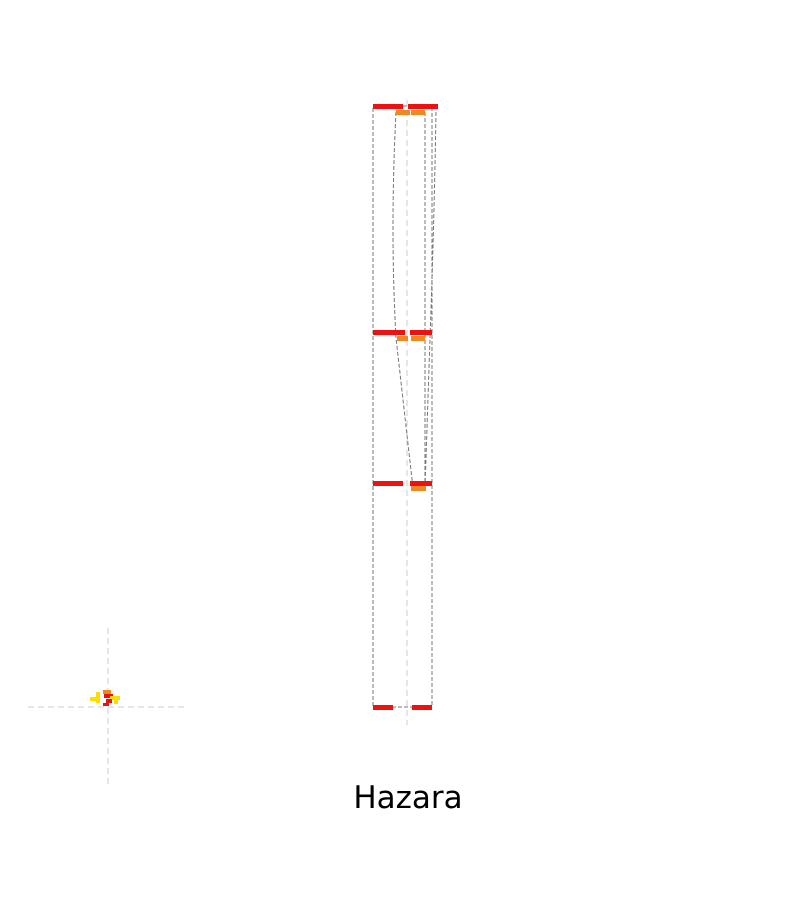 Image resolution: width=800 pixels, height=900 pixels. Describe the element at coordinates (423, 106) in the screenshot. I see `band-top-right` at that location.